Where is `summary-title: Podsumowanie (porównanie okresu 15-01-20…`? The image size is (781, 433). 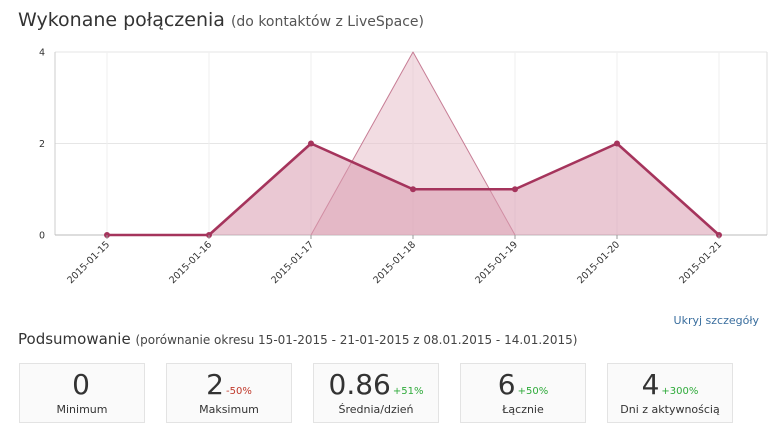 summary-title: Podsumowanie (porównanie okresu 15-01-20… is located at coordinates (297, 339).